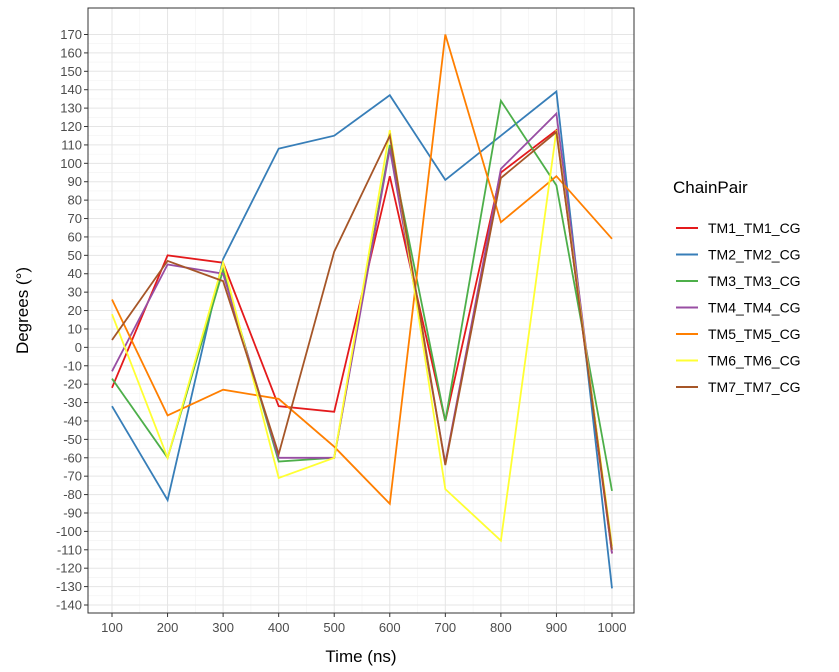  What do you see at coordinates (754, 228) in the screenshot?
I see `legend-label: TM1_TM1_CG` at bounding box center [754, 228].